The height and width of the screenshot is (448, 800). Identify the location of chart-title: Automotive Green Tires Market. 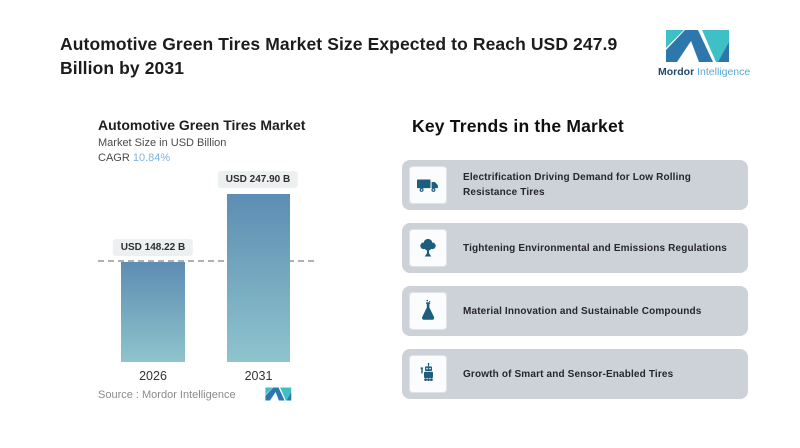
(202, 125).